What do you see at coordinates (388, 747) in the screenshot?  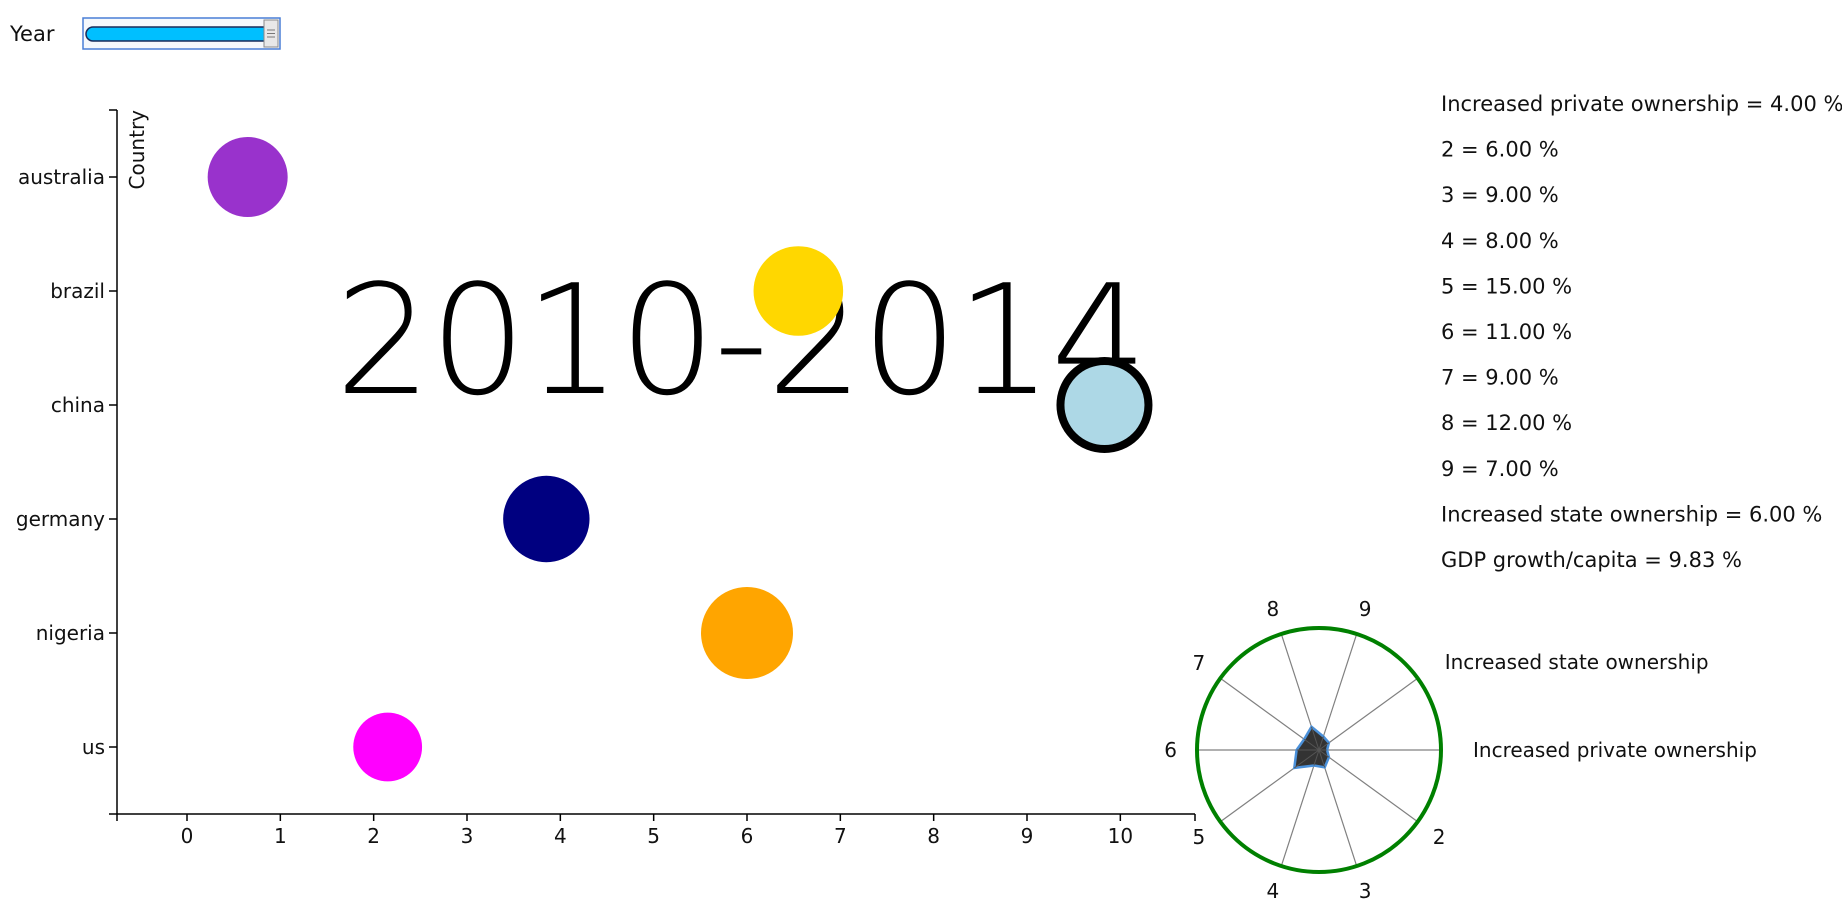 I see `bubble-us` at bounding box center [388, 747].